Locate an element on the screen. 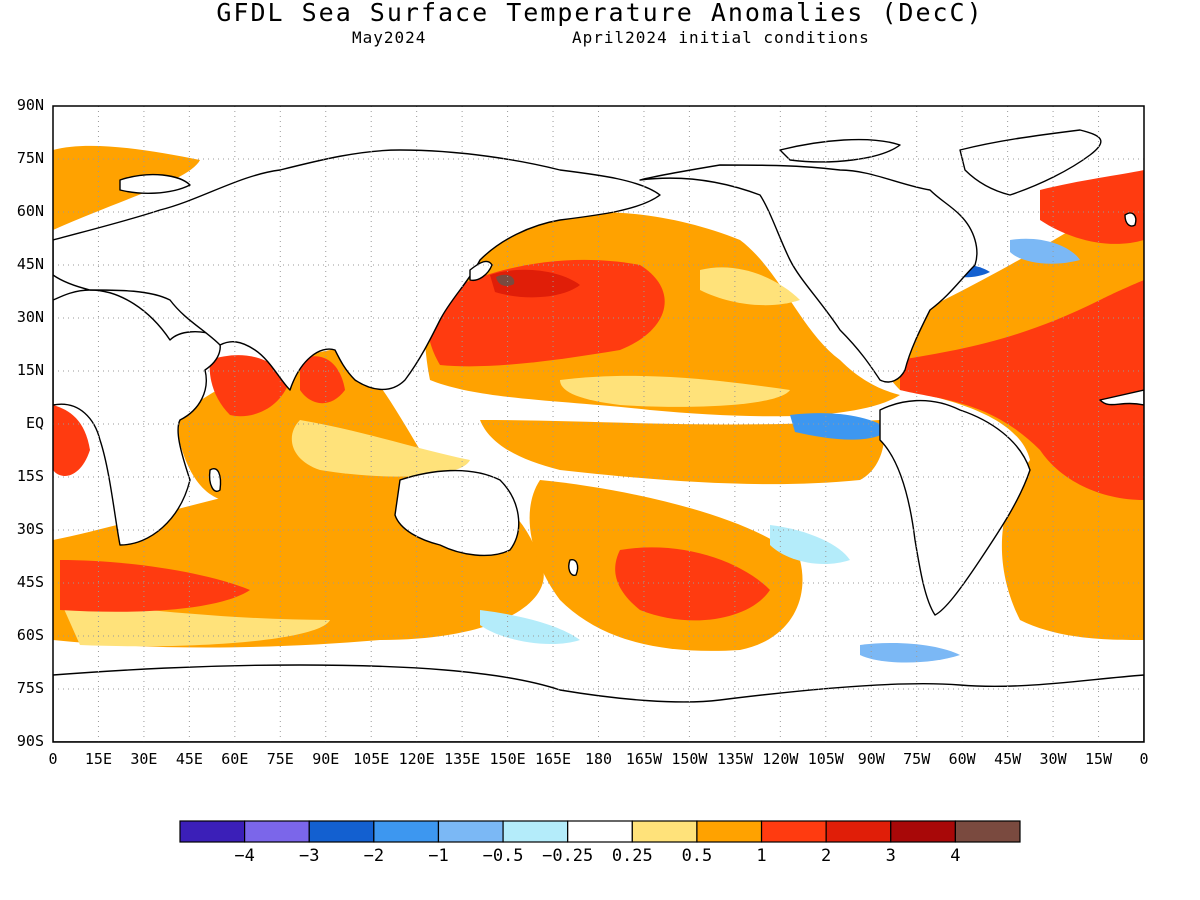  south-america-landmass is located at coordinates (955, 507).